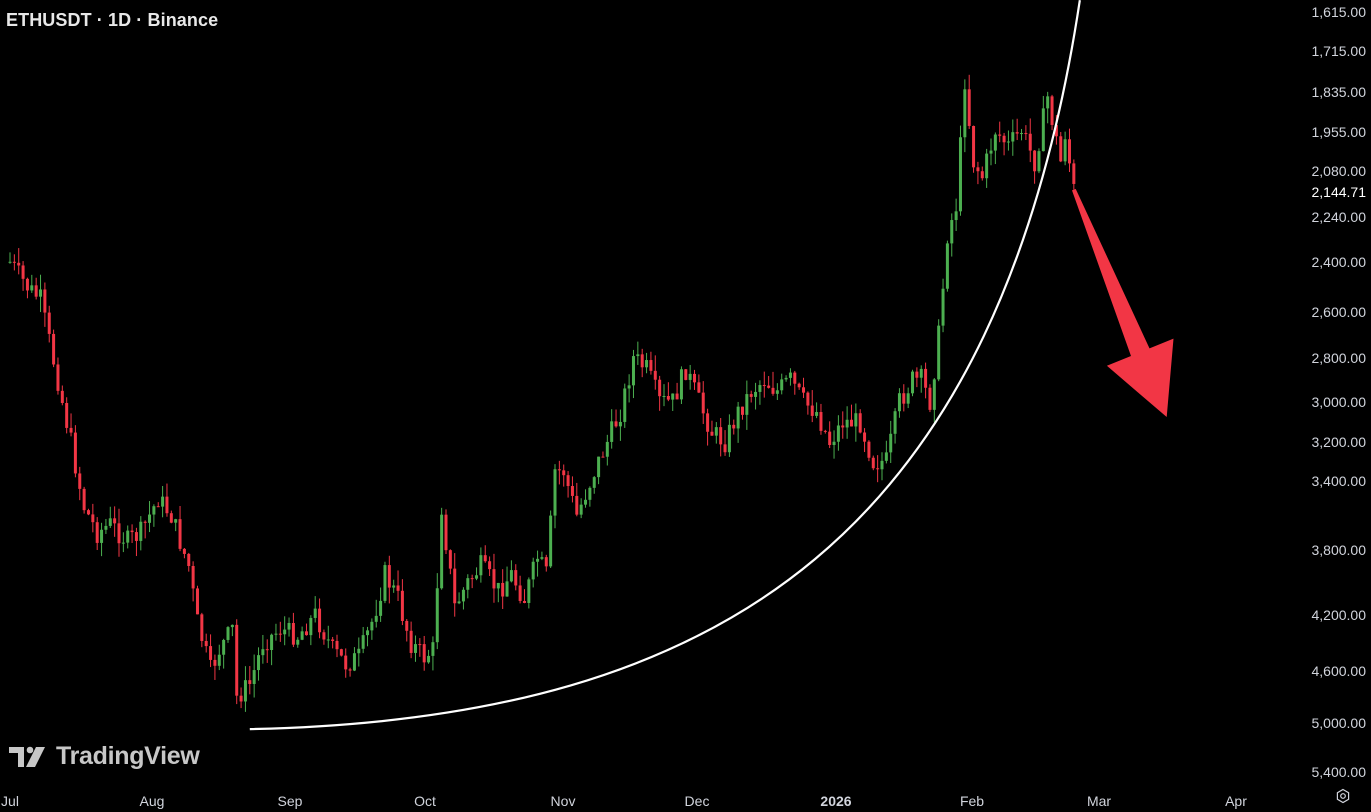  Describe the element at coordinates (1339, 481) in the screenshot. I see `price-tick-label: 3,400.00` at that location.